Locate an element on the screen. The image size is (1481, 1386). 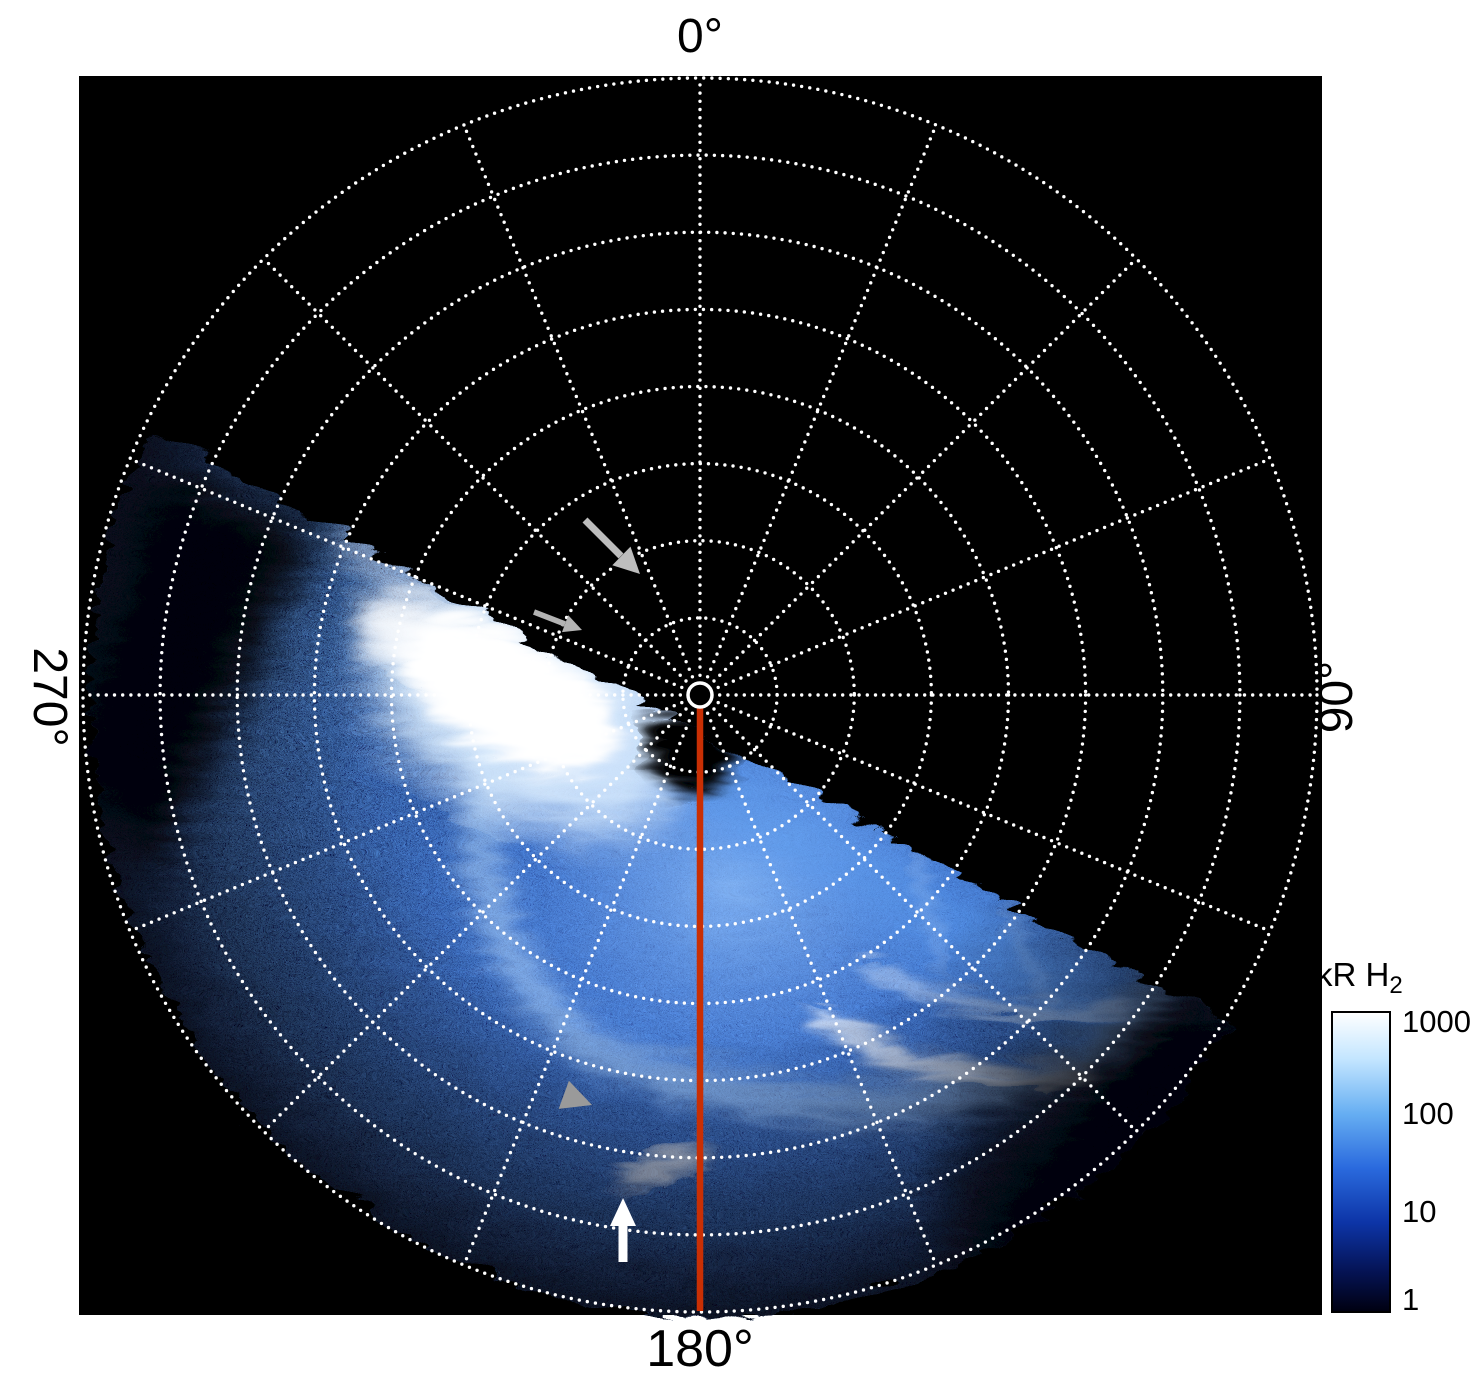
gray-arrow-lower is located at coordinates (557, 621).